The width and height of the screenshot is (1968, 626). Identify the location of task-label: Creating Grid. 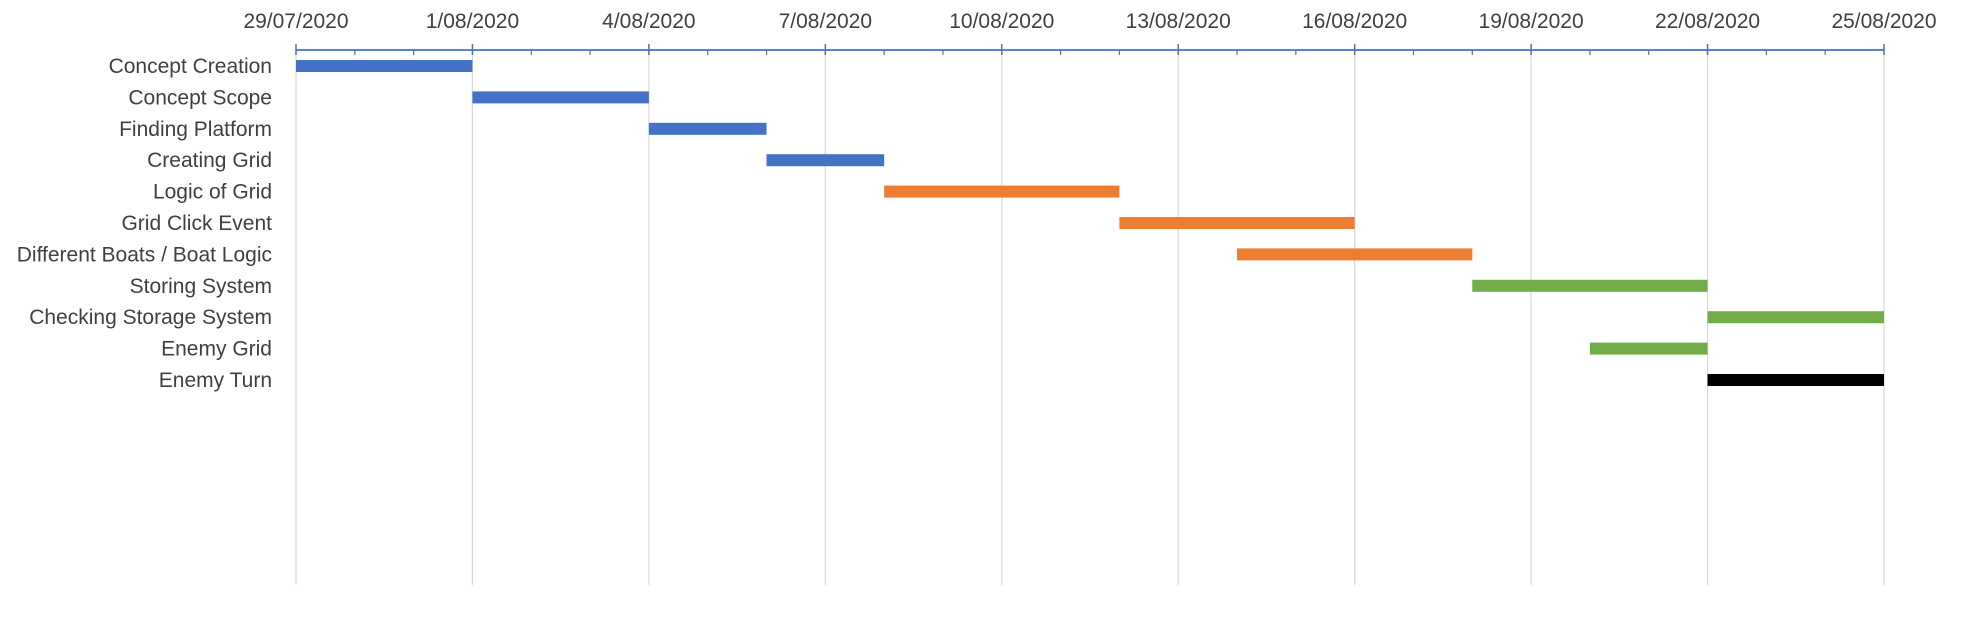
(209, 160).